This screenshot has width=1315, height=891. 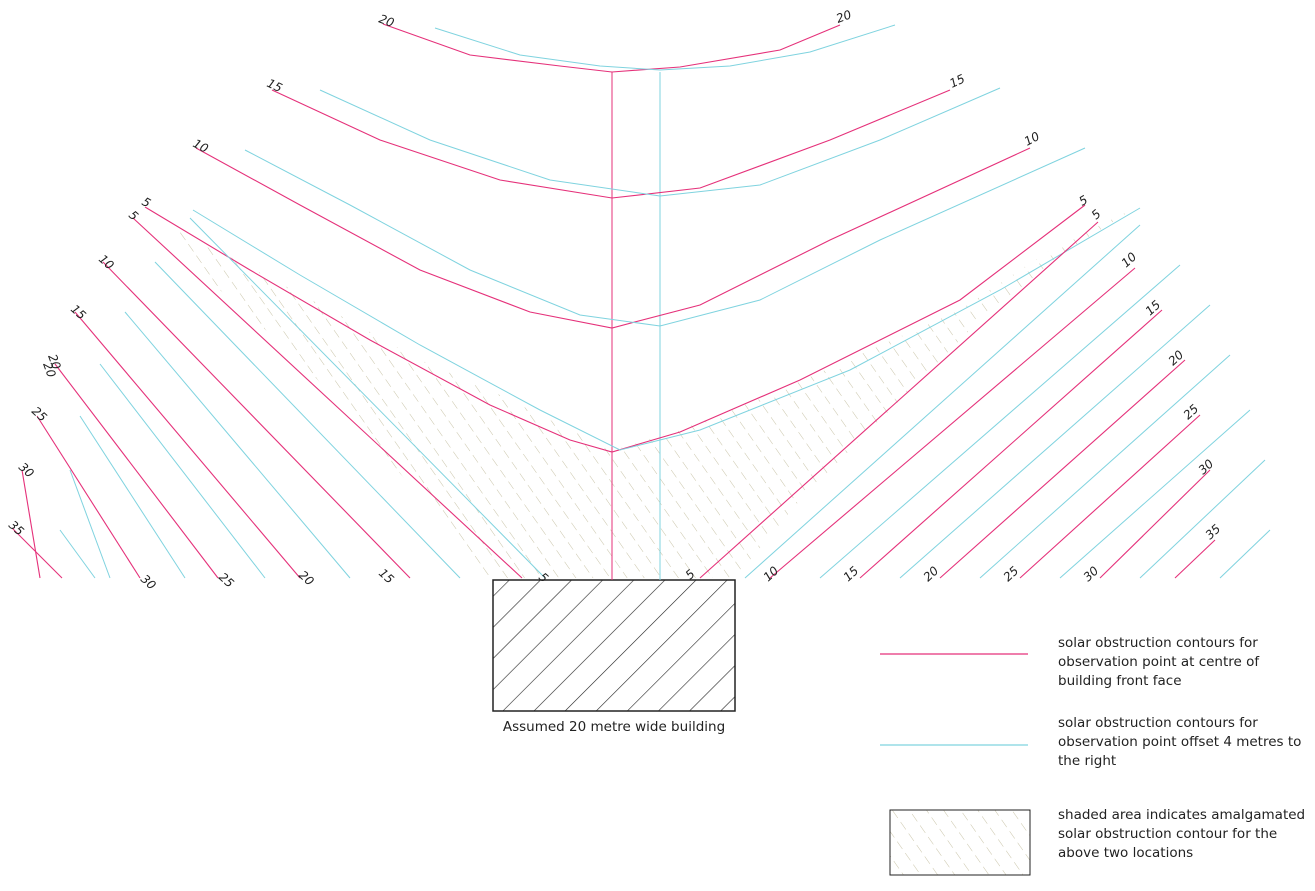 What do you see at coordinates (26, 470) in the screenshot?
I see `label-left-30: 30` at bounding box center [26, 470].